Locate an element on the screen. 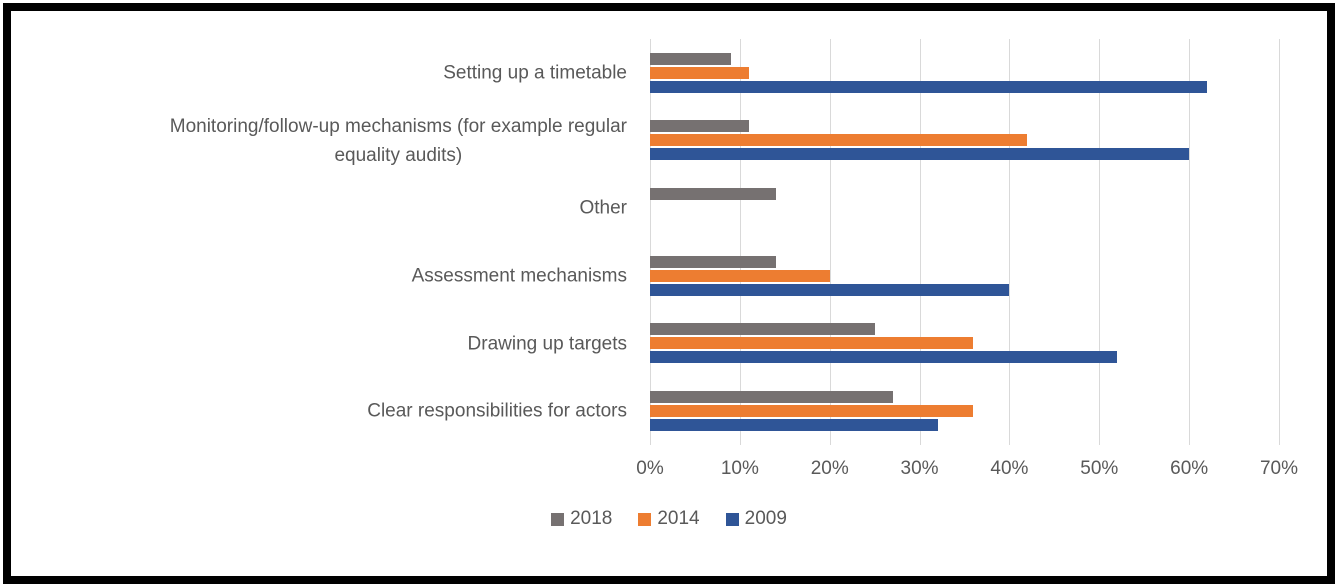 The image size is (1338, 587). legend-label: 2018 is located at coordinates (591, 518).